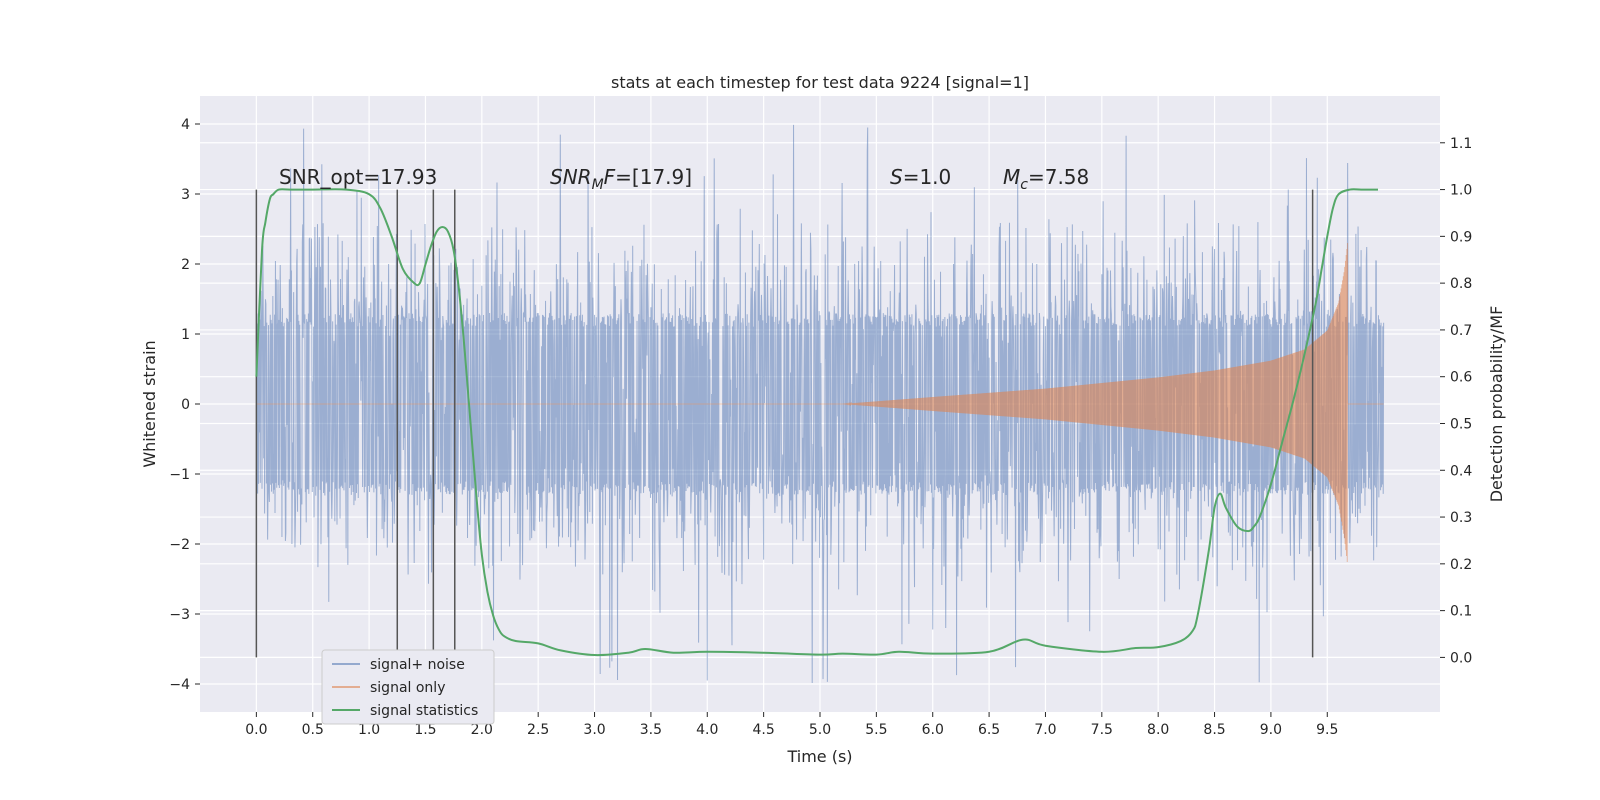 This screenshot has height=800, width=1600. I want to click on annotation-mc-value: =7.58, so click(1058, 177).